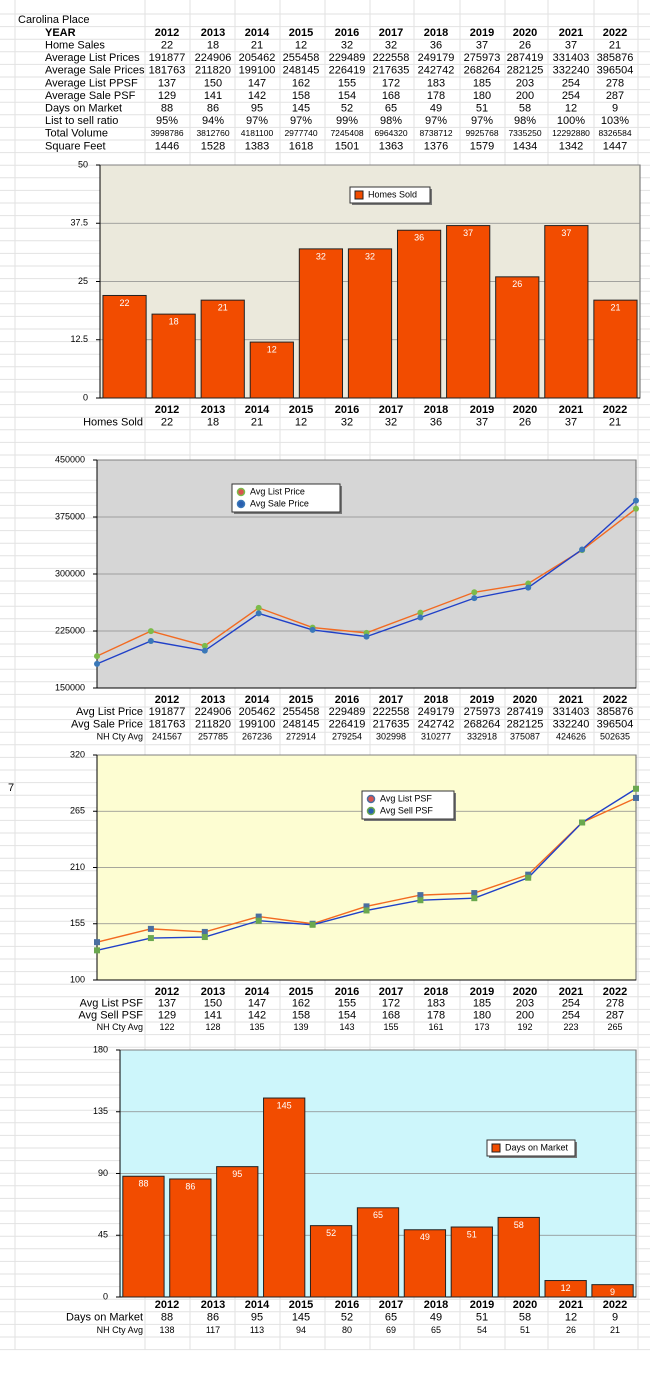 Image resolution: width=650 pixels, height=1377 pixels. I want to click on table-cell: 172, so click(391, 83).